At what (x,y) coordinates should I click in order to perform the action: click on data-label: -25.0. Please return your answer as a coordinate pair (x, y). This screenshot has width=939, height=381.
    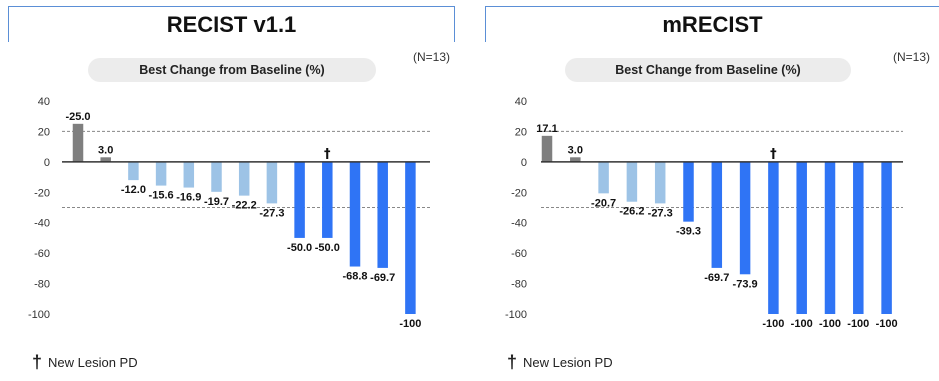
    Looking at the image, I should click on (77, 117).